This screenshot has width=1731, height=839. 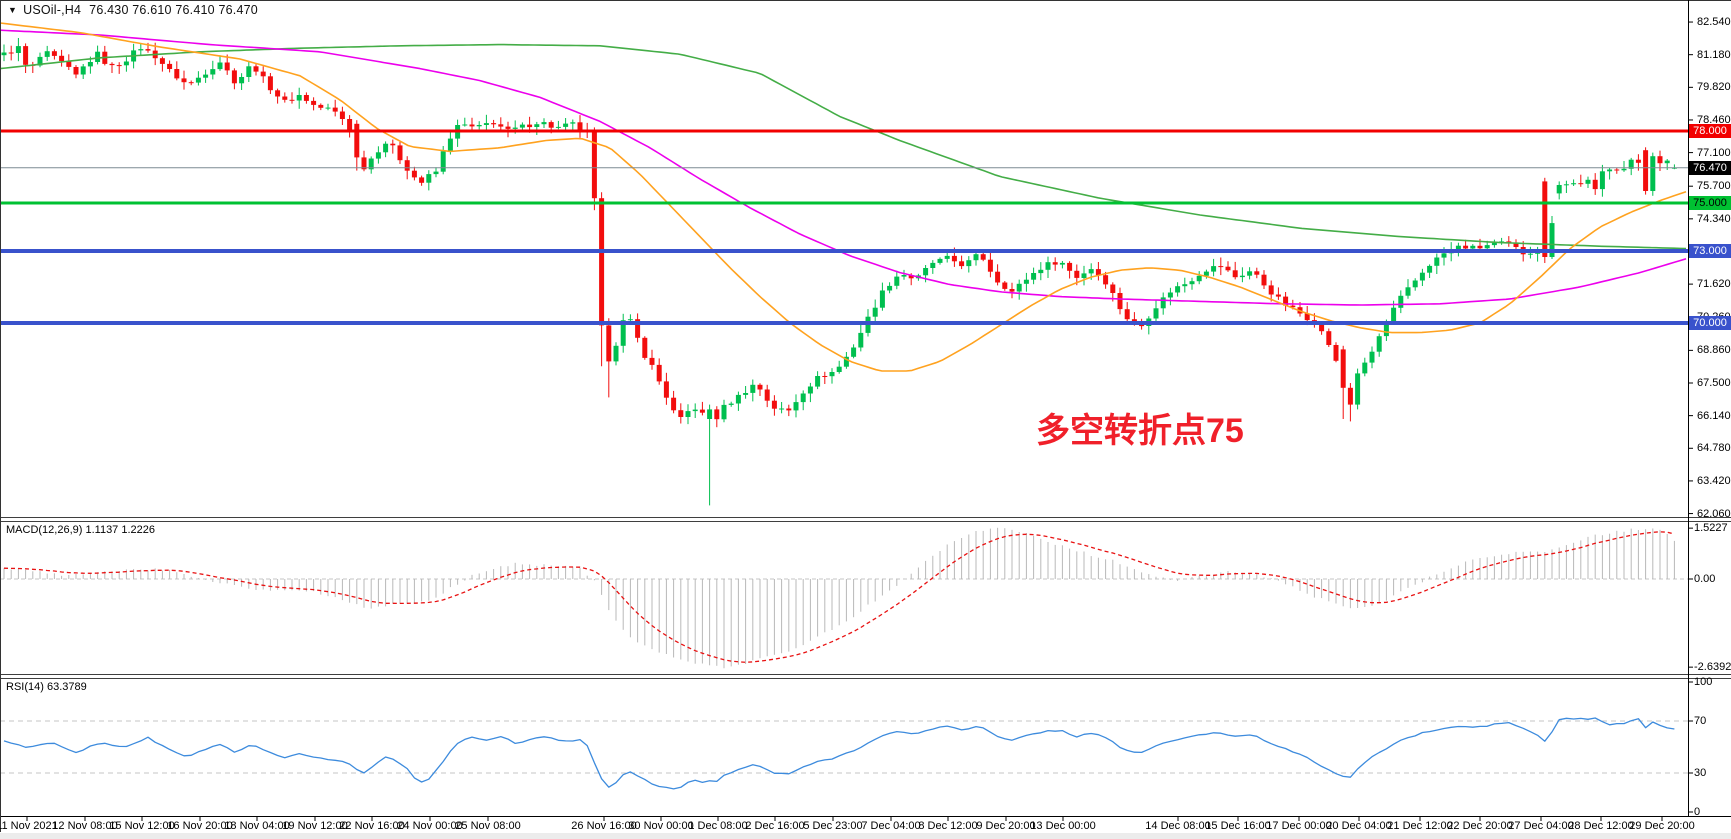 What do you see at coordinates (46, 687) in the screenshot?
I see `rsi-indicator-label: RSI(14) 63.3789` at bounding box center [46, 687].